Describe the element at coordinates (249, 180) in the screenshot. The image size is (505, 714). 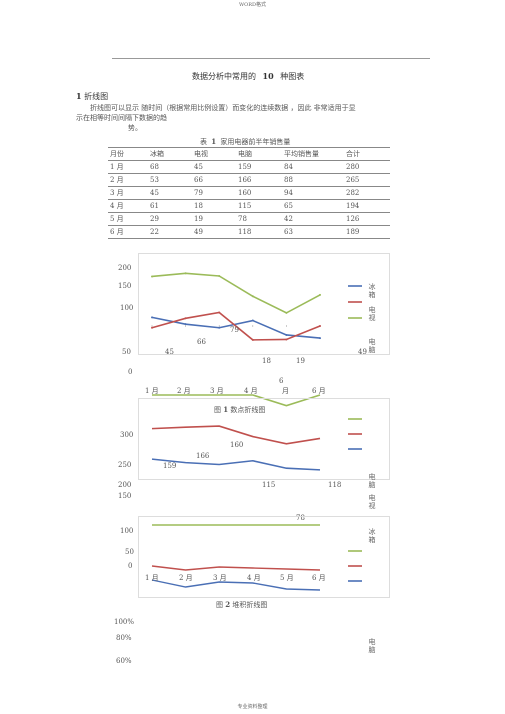
I see `table-row: 2 月 53 66 166 88 265` at that location.